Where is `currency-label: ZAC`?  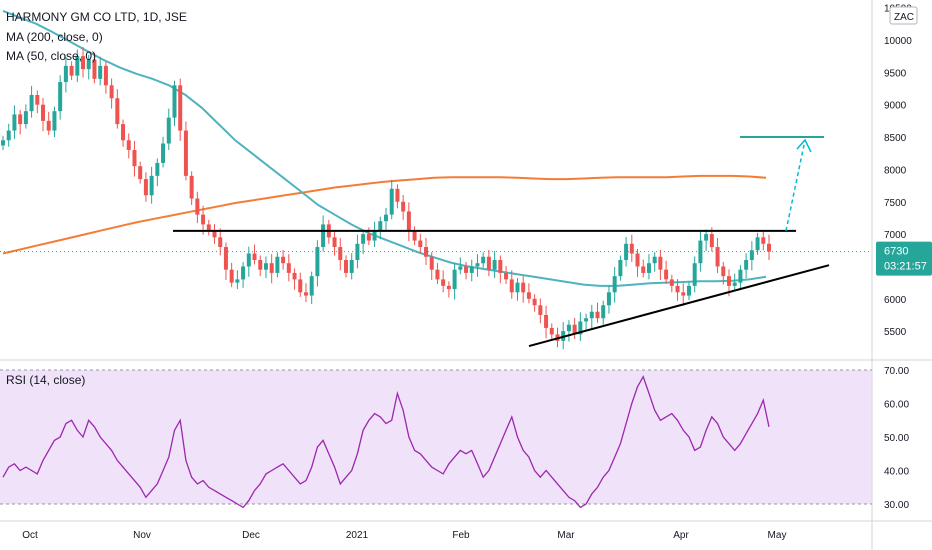
currency-label: ZAC is located at coordinates (904, 17).